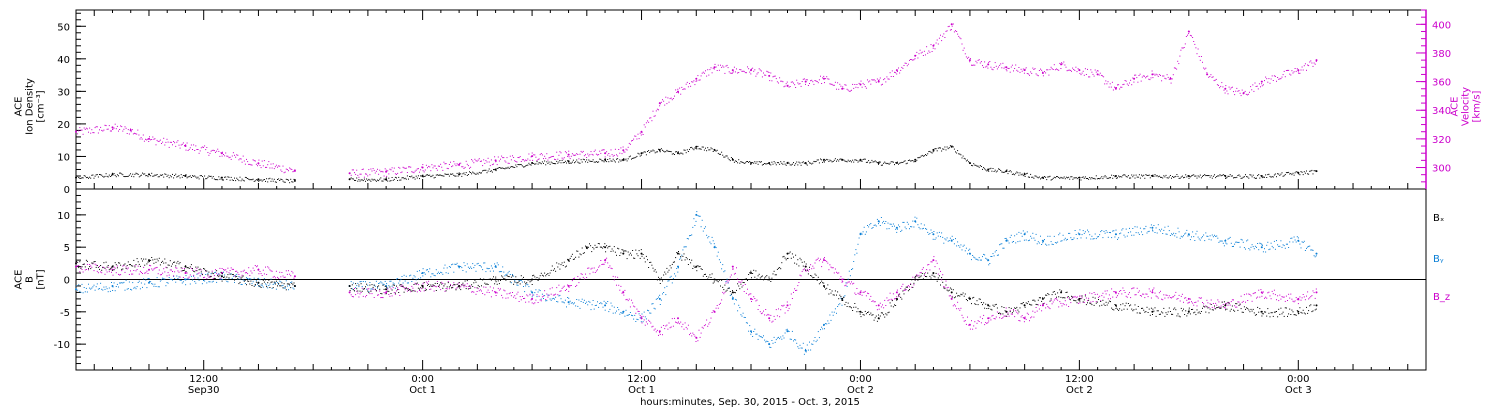  What do you see at coordinates (1006, 67) in the screenshot?
I see `velocity-point` at bounding box center [1006, 67].